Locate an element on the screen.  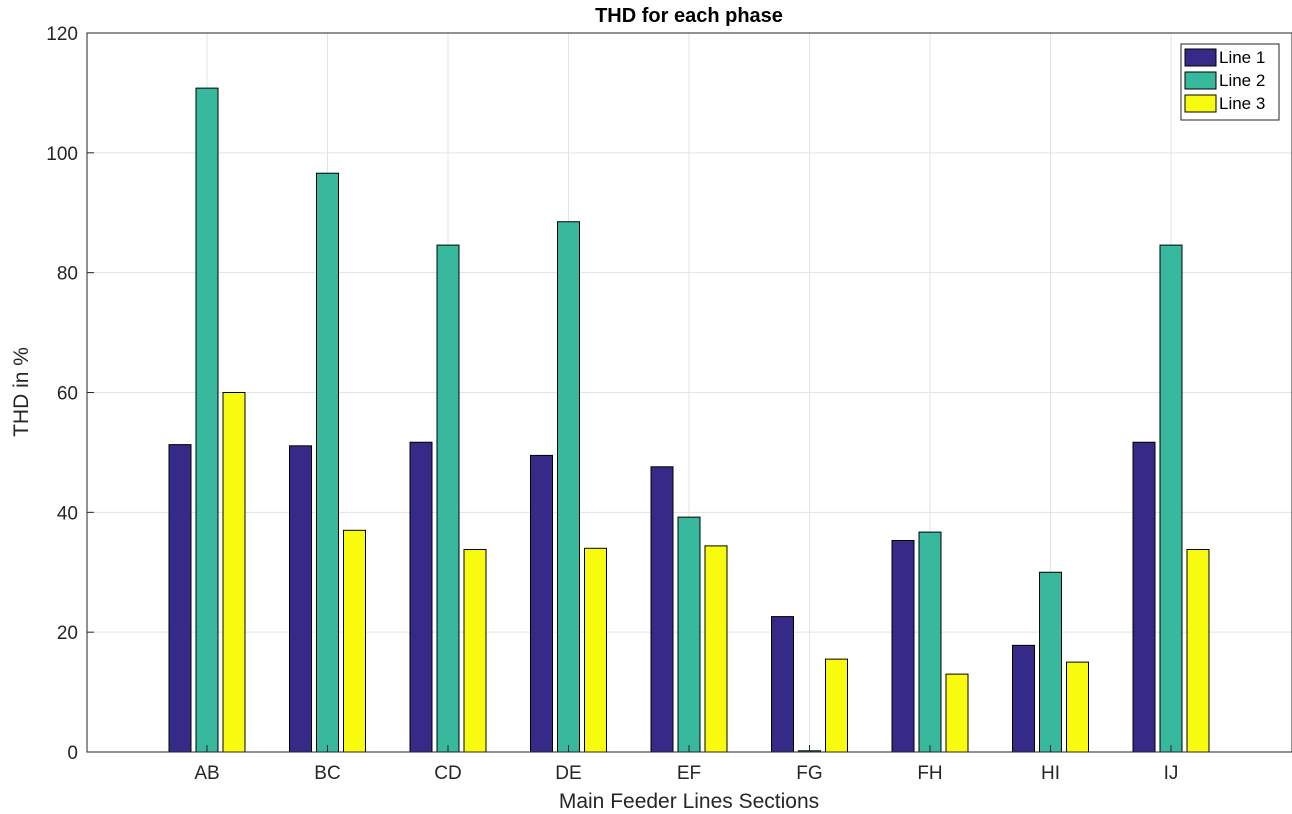
bar-line-2-fh is located at coordinates (930, 642).